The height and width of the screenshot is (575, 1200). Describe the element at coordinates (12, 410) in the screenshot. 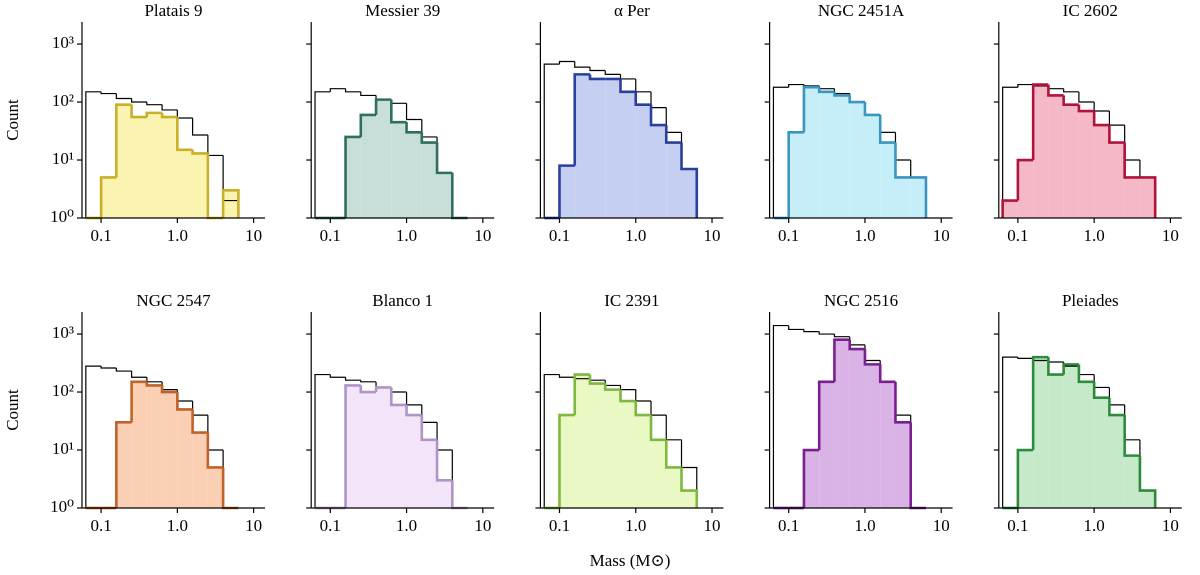

I see `y-axis-label: Count` at that location.